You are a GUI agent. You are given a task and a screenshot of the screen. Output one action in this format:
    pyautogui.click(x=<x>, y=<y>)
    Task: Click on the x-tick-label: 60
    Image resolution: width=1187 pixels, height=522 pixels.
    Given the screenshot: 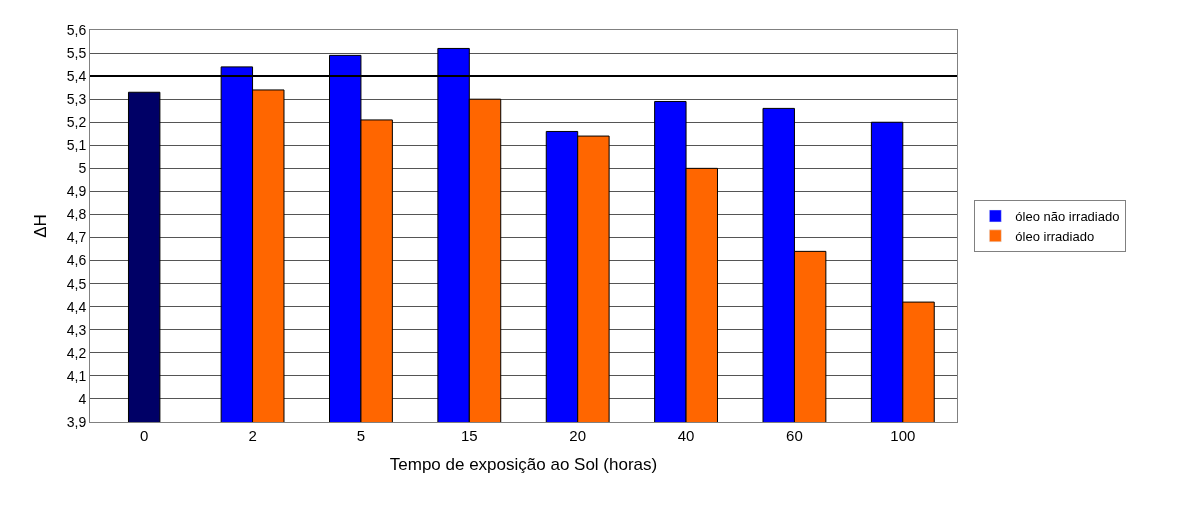 What is the action you would take?
    pyautogui.click(x=794, y=435)
    